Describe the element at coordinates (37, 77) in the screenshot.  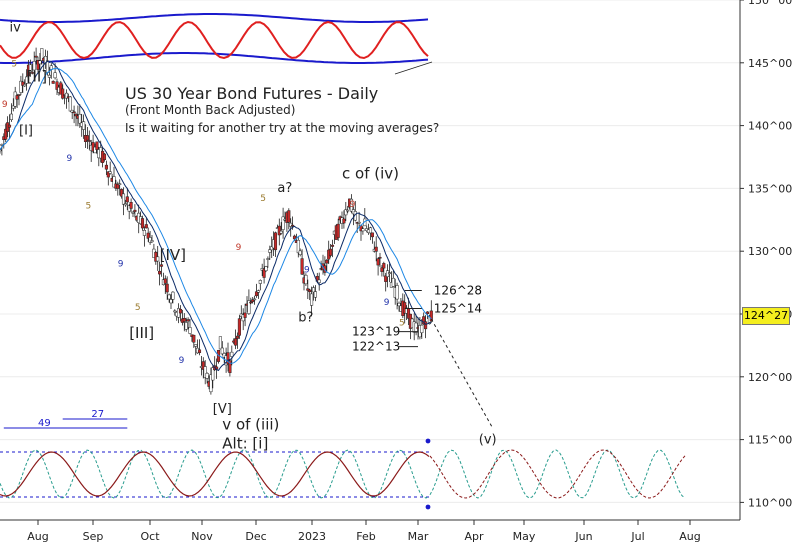
I see `wave-label: [II]` at that location.